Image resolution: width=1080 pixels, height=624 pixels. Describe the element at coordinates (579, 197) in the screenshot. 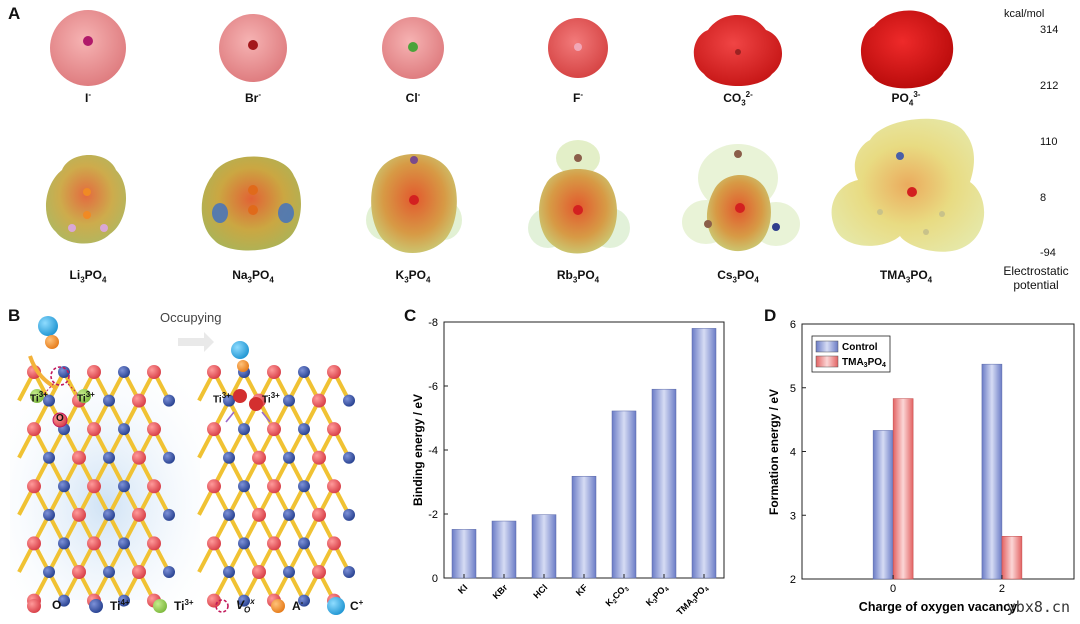

I see `salt-rb3po4` at that location.